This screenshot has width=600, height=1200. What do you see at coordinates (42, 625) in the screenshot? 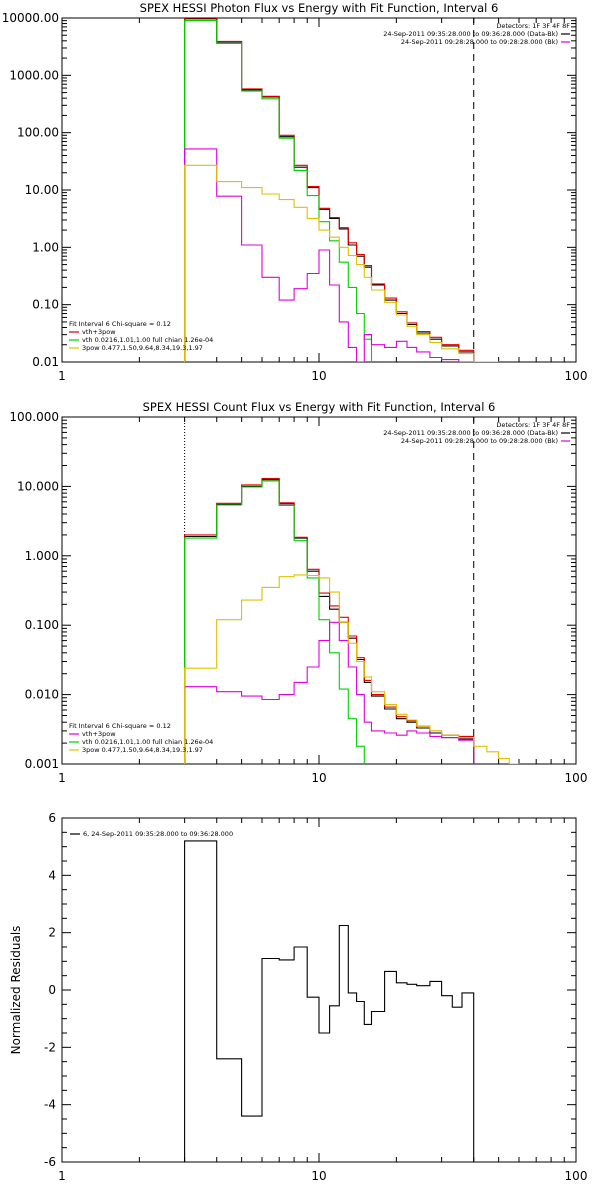
I see `y-tick-label: 0.100` at bounding box center [42, 625].